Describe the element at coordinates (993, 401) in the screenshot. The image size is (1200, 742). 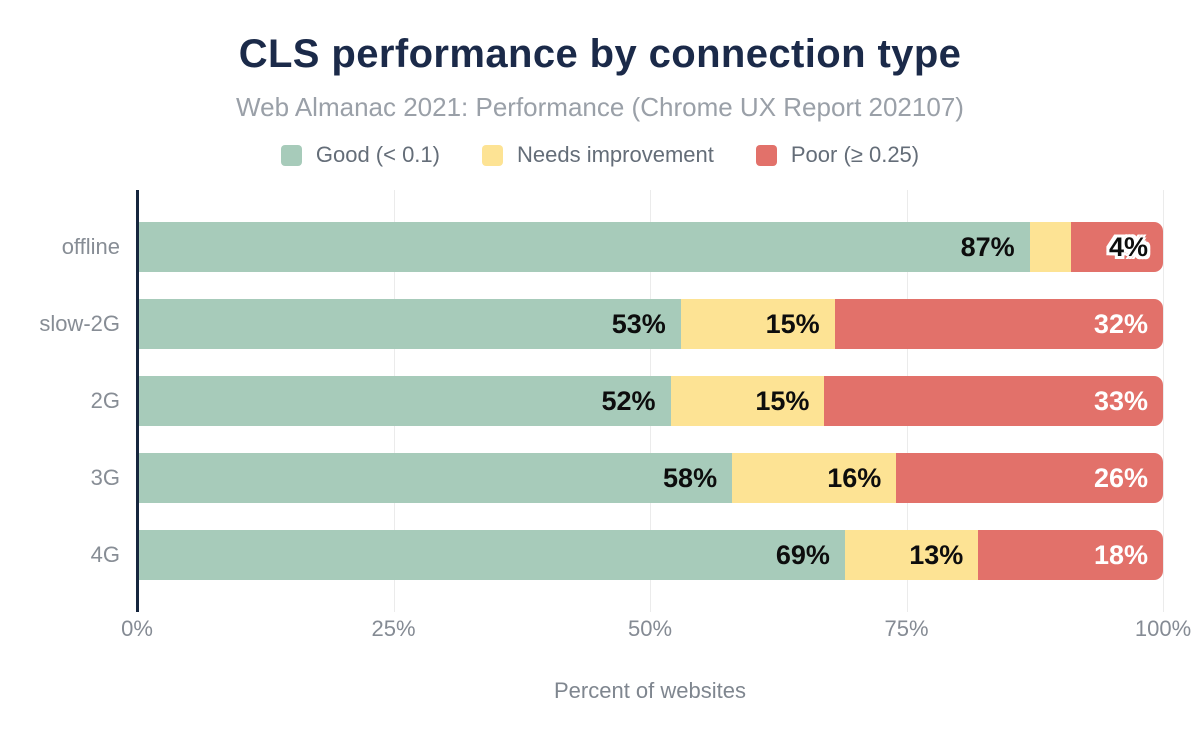
I see `bar-segment-poor-2G: 33%` at that location.